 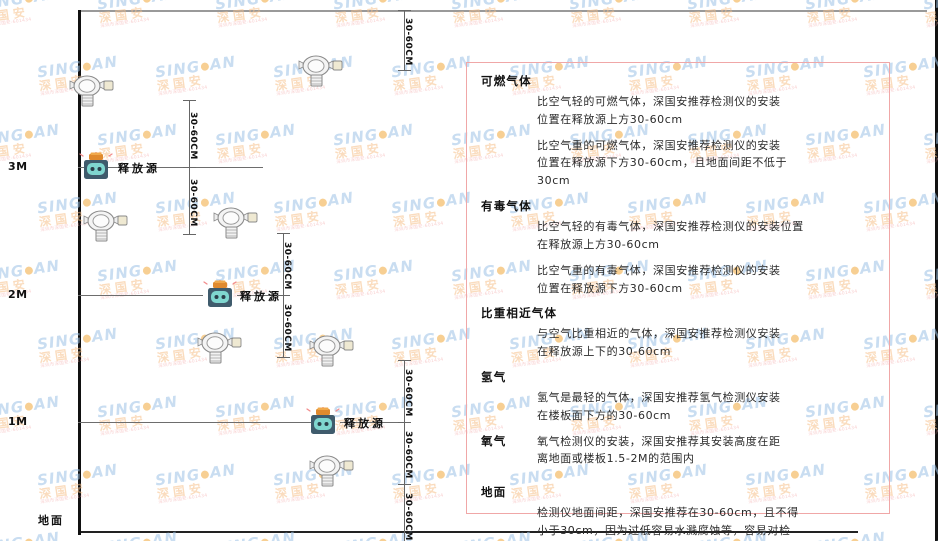 What do you see at coordinates (371, 422) in the screenshot?
I see `source-leader-line-1m` at bounding box center [371, 422].